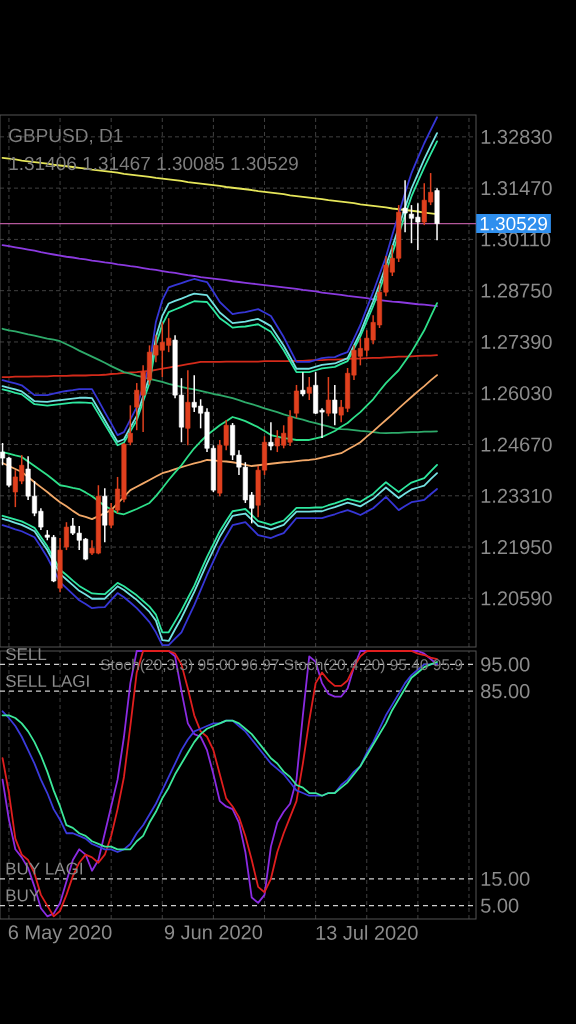 The image size is (576, 1024). What do you see at coordinates (47, 680) in the screenshot?
I see `ref-line-label: SELL LAGI` at bounding box center [47, 680].